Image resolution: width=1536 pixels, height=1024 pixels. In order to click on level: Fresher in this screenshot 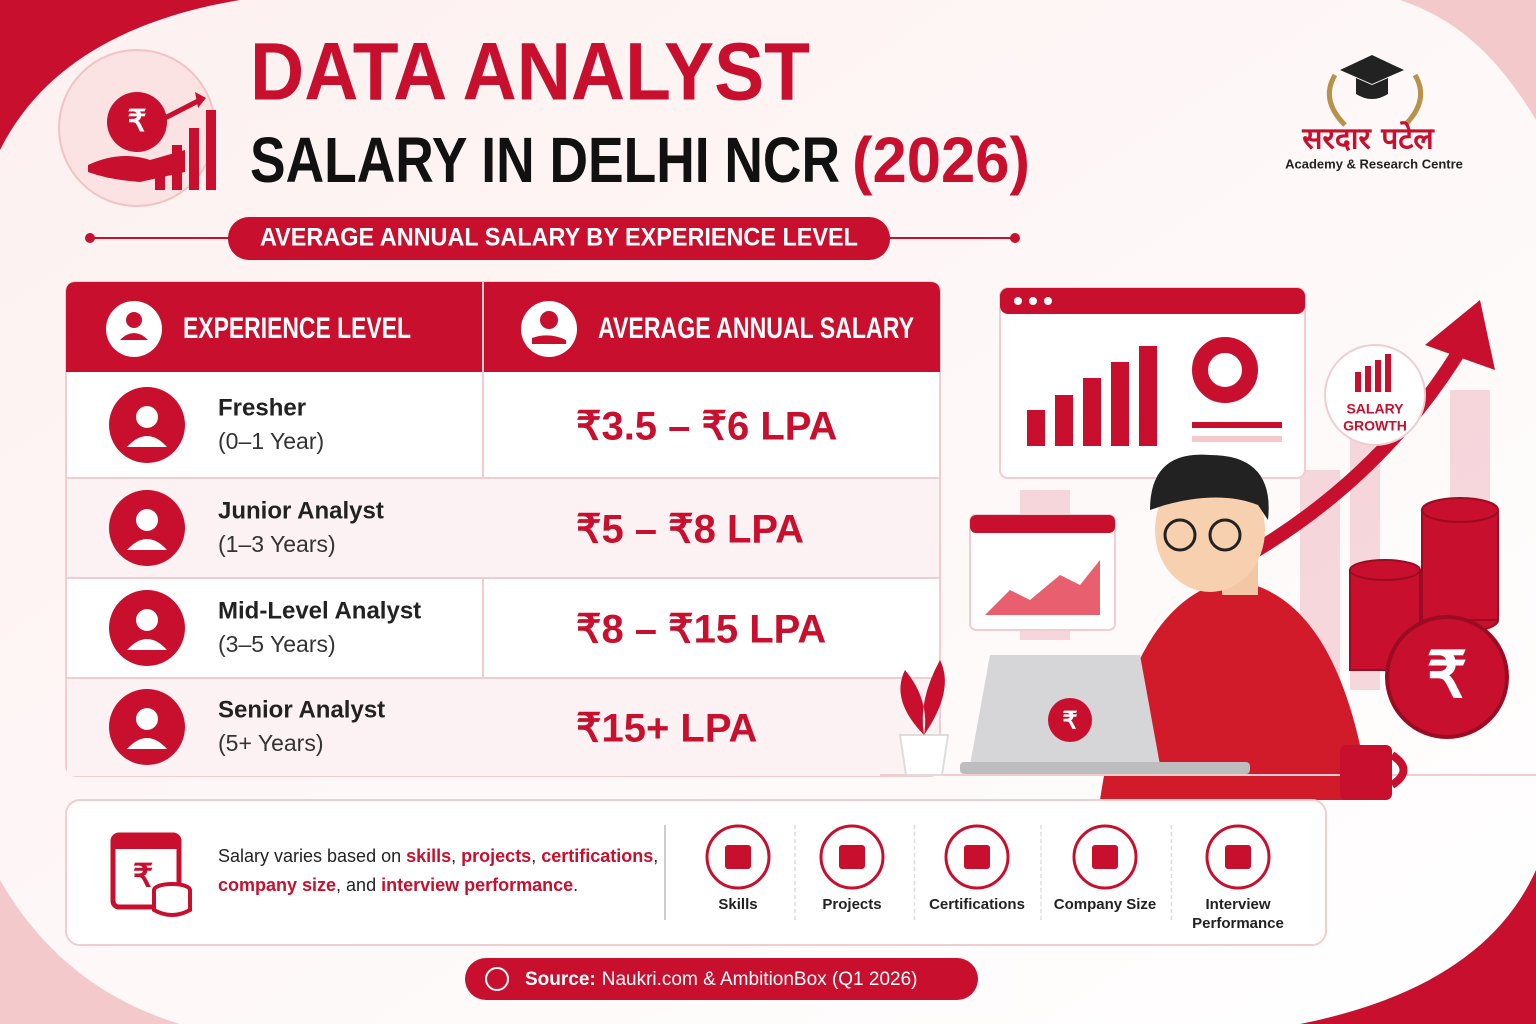, I will do `click(262, 407)`.